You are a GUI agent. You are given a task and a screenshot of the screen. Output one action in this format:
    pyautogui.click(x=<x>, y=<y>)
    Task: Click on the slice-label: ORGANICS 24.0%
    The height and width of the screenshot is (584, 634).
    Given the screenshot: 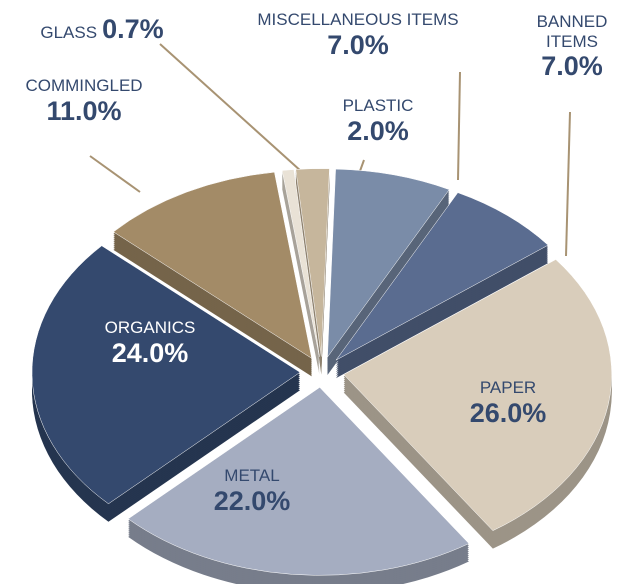 What is the action you would take?
    pyautogui.click(x=150, y=343)
    